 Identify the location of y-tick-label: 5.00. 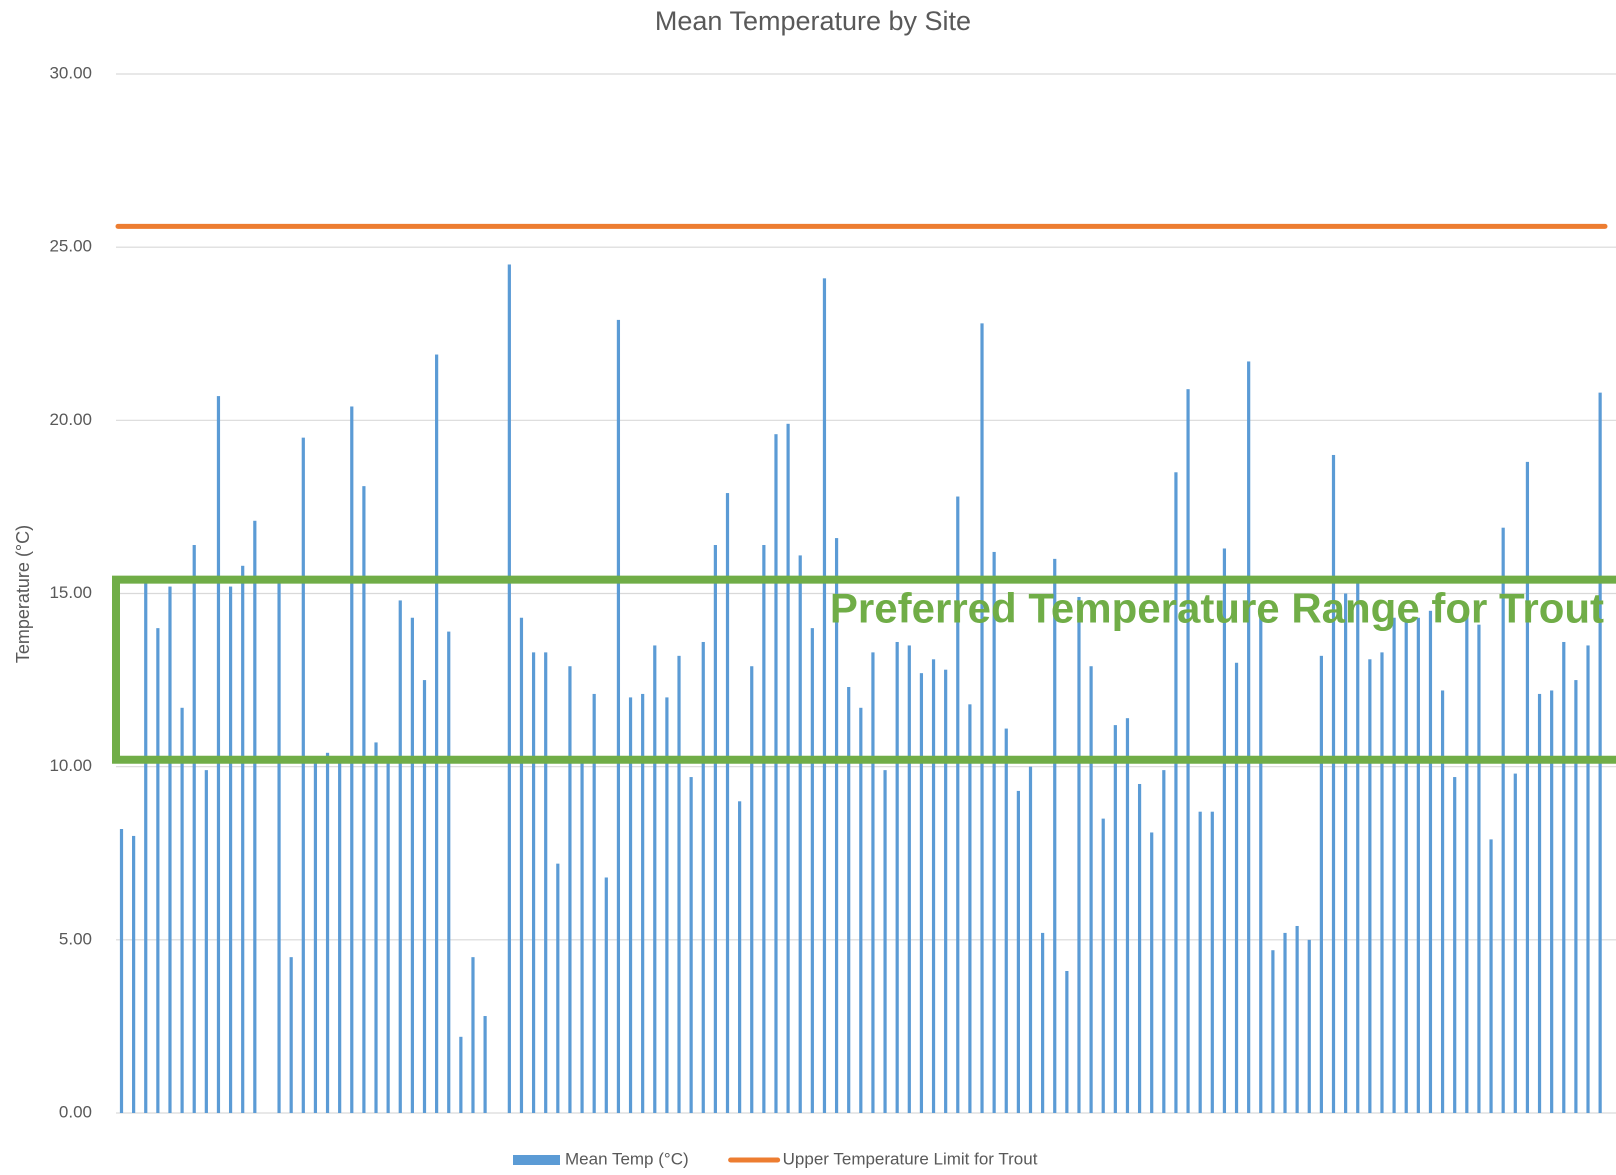
(75, 938).